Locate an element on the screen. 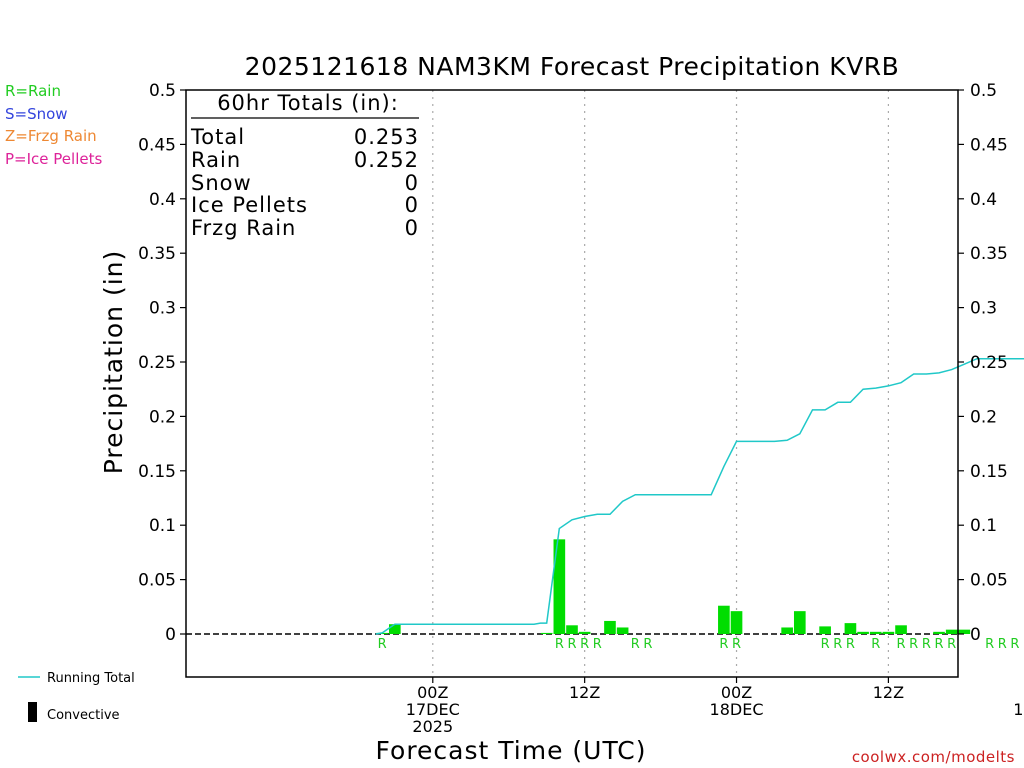  legend-snow: S=Snow is located at coordinates (36, 114).